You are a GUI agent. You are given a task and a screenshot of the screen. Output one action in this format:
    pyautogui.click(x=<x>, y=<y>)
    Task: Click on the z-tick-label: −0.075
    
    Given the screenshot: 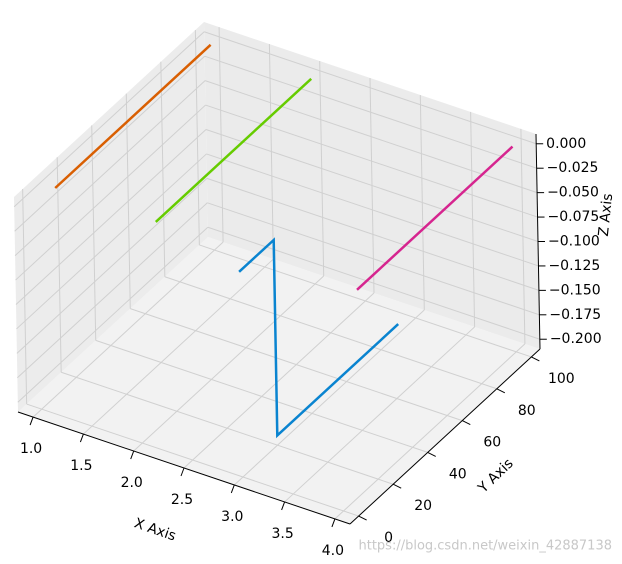 What is the action you would take?
    pyautogui.click(x=574, y=217)
    